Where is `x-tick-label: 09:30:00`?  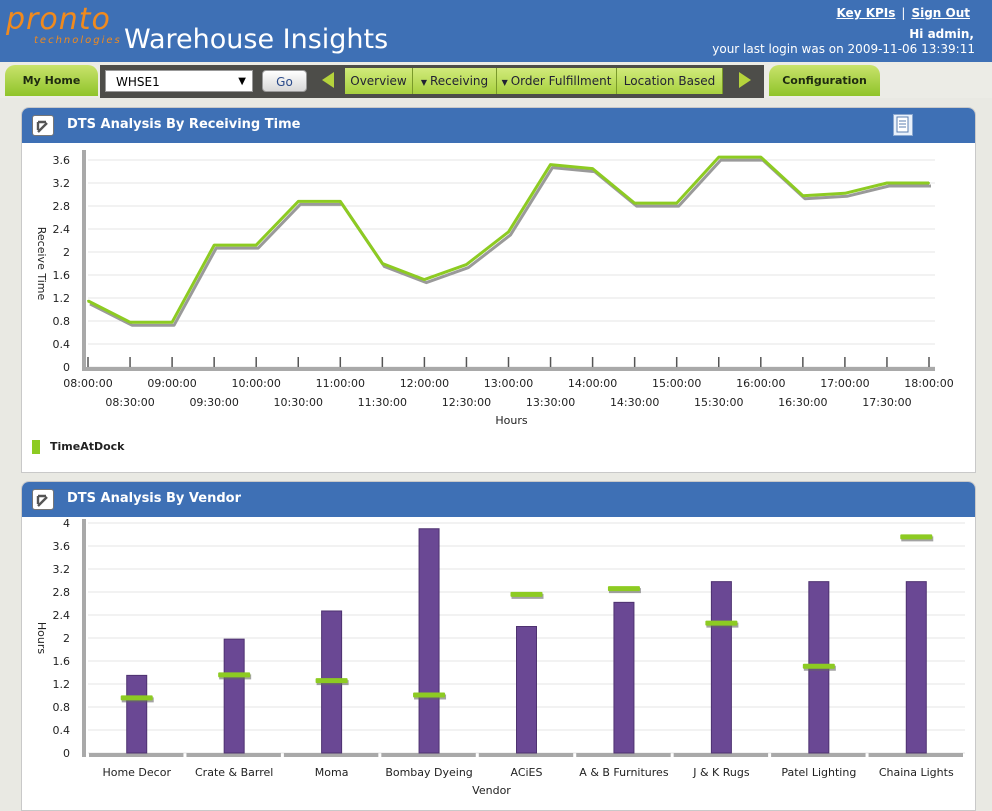
x-tick-label: 09:30:00 is located at coordinates (213, 402).